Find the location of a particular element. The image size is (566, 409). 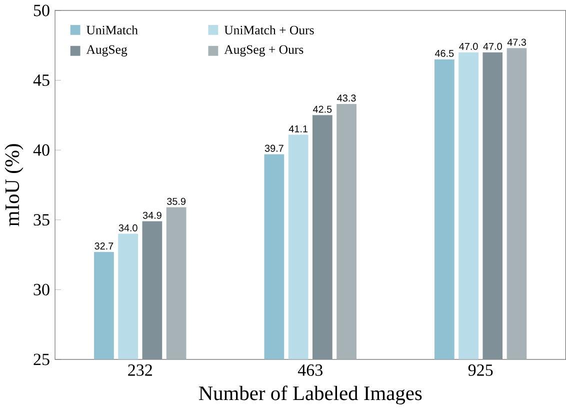

data-label: 35.9 is located at coordinates (176, 201).